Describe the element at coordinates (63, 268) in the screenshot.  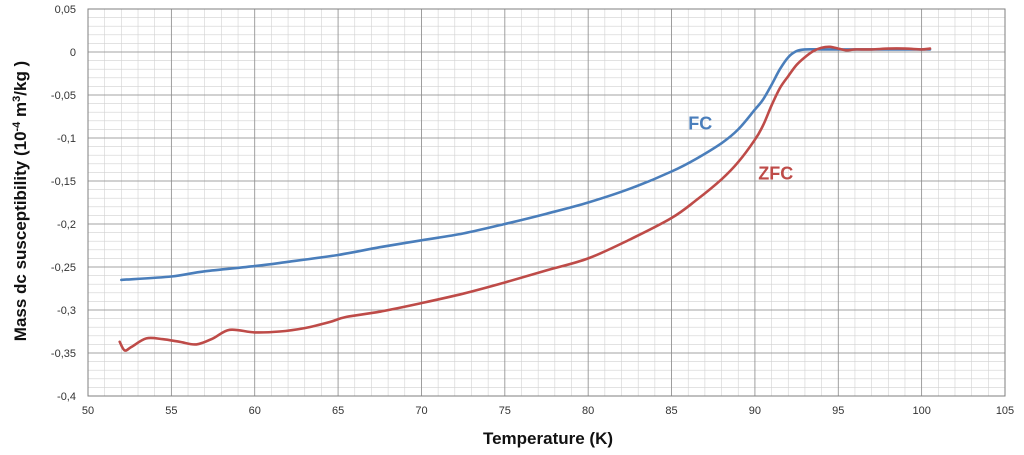
I see `y-tick-label: -0,25` at that location.